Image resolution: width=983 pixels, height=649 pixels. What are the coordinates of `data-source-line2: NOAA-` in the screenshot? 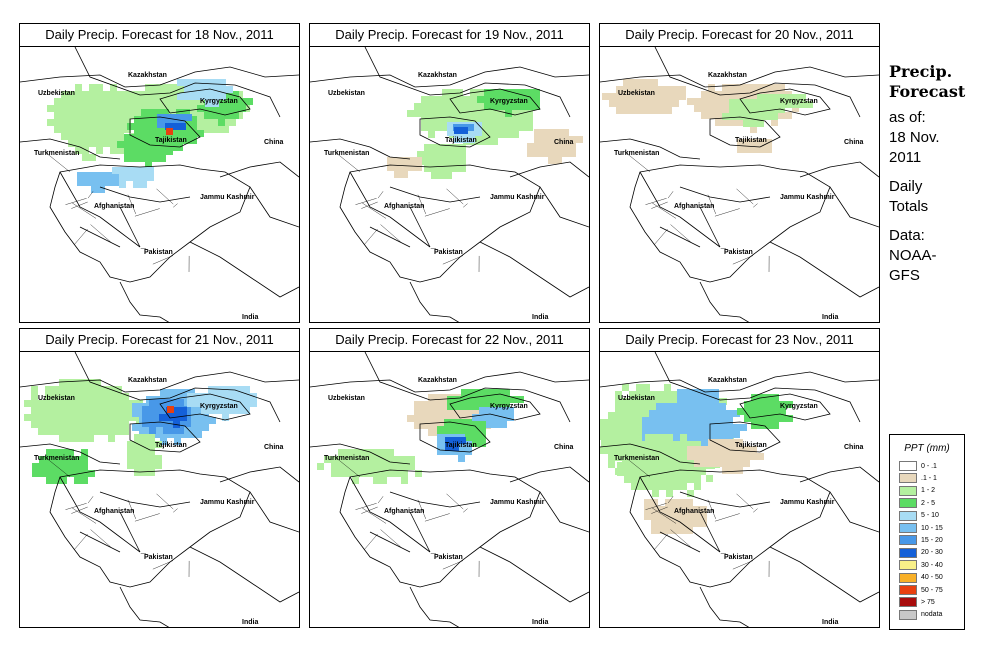 It's located at (913, 255).